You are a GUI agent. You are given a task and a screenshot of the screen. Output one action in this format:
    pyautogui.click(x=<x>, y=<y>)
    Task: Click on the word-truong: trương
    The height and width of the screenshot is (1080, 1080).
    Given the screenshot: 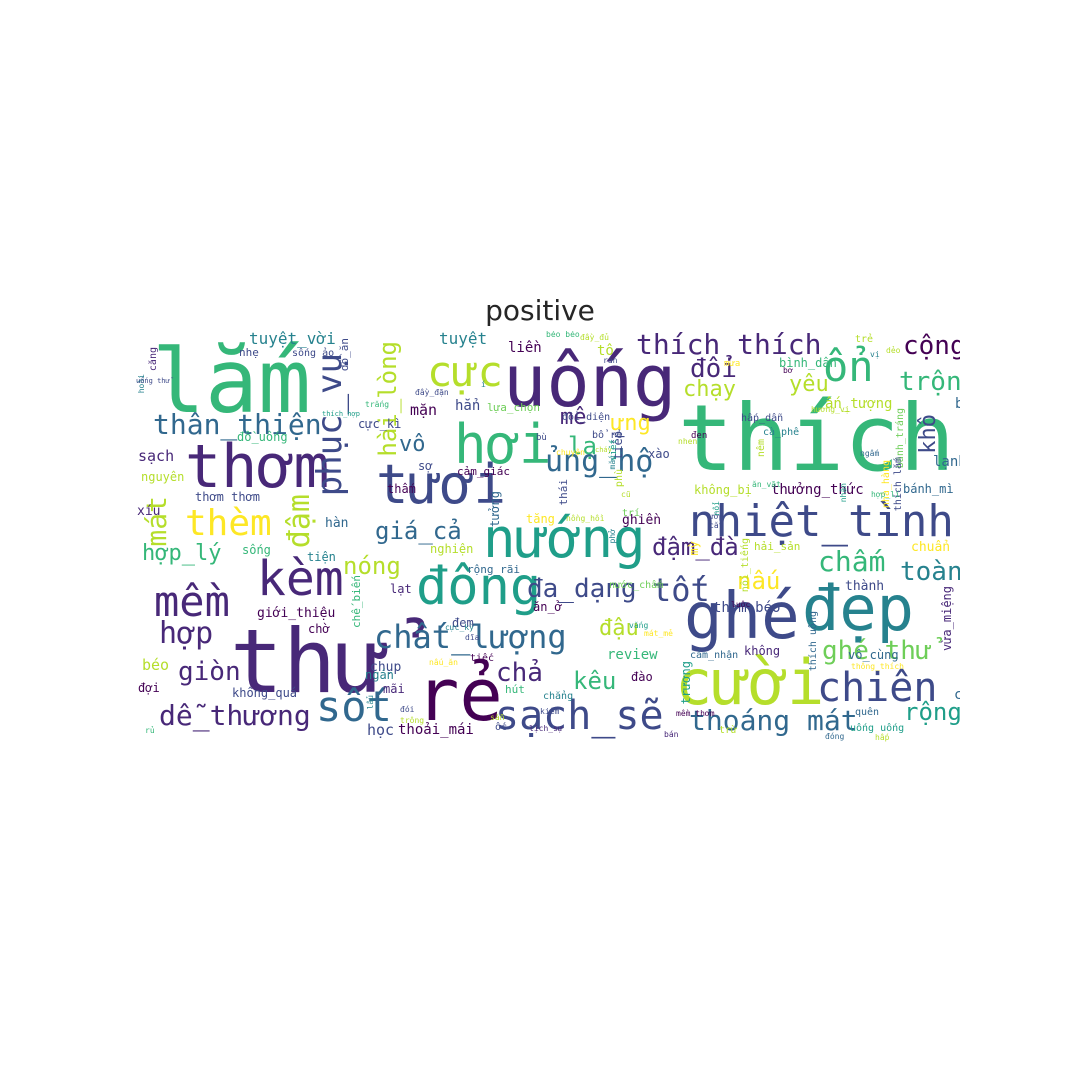 What is the action you would take?
    pyautogui.click(x=686, y=683)
    